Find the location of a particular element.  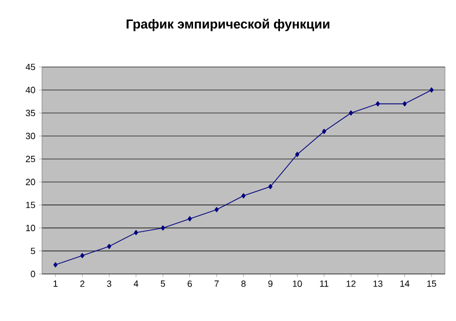

x-tick-label: 9 is located at coordinates (270, 283).